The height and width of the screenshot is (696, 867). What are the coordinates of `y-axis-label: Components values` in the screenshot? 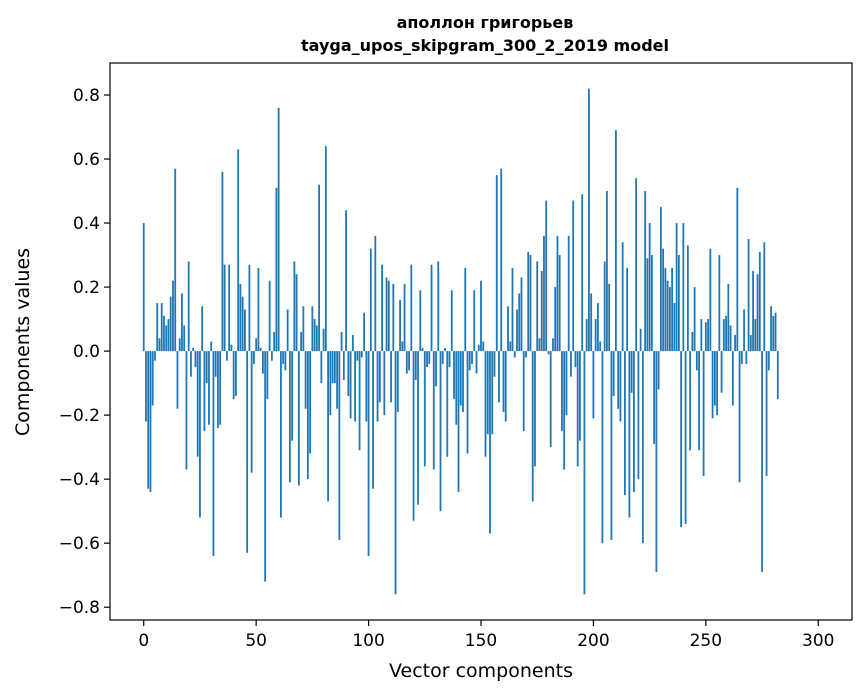 It's located at (23, 342).